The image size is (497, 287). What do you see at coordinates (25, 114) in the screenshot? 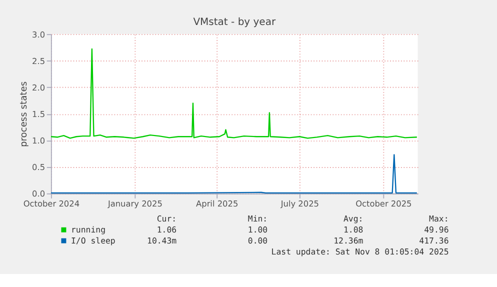
I see `y-axis-title: process states` at bounding box center [25, 114].